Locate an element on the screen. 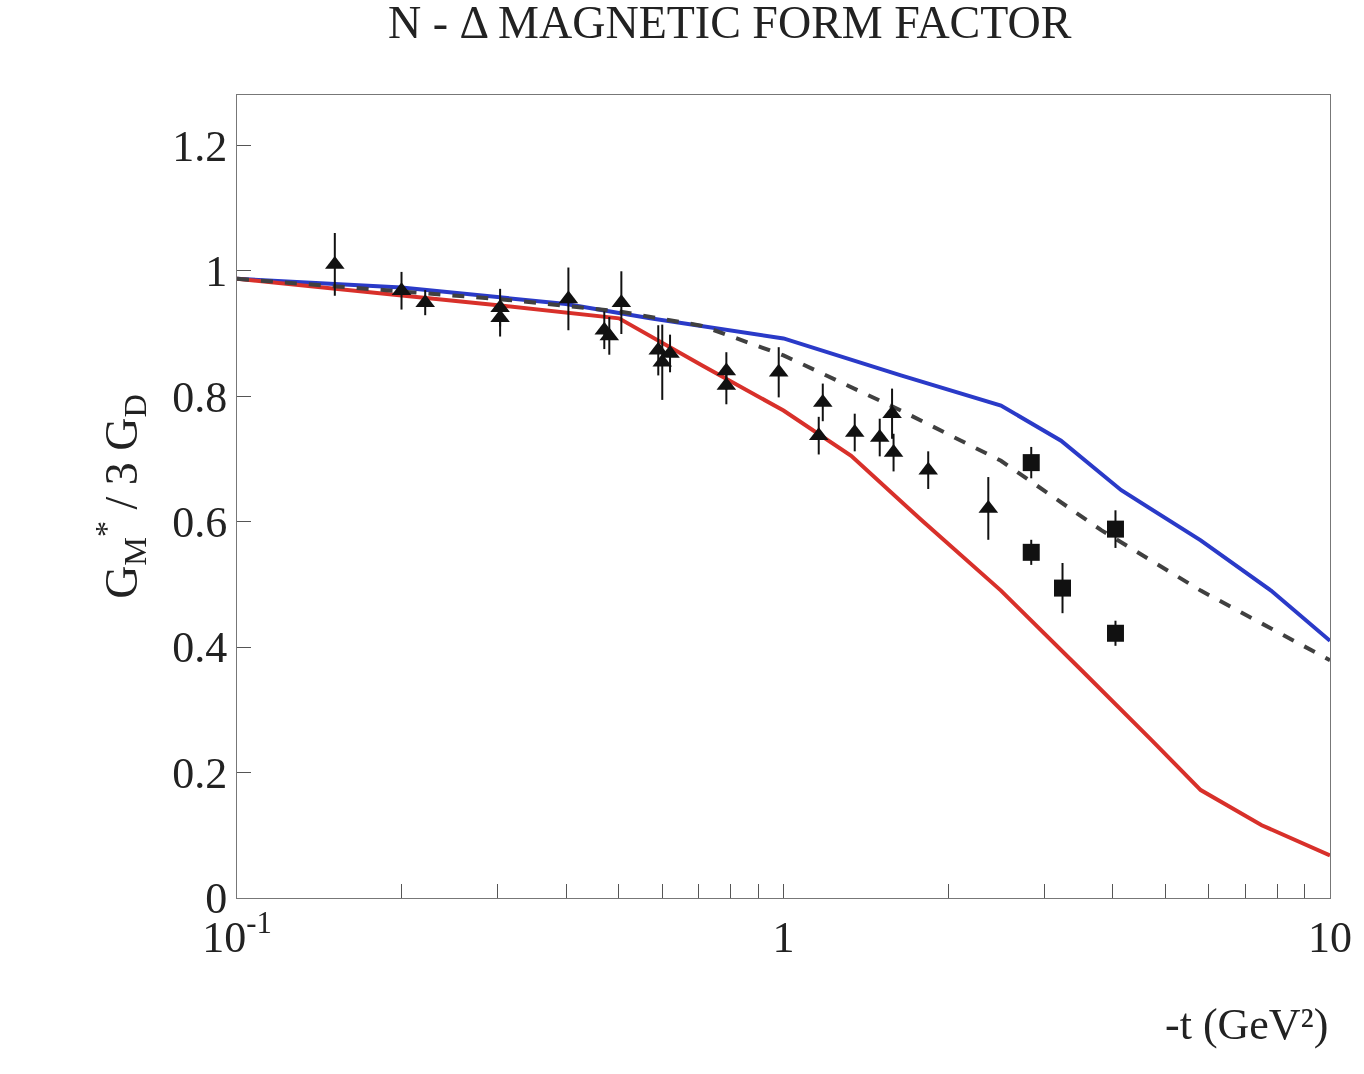 This screenshot has height=1074, width=1364. chart-title: N - Δ MAGNETIC FORM FACTOR is located at coordinates (730, 24).